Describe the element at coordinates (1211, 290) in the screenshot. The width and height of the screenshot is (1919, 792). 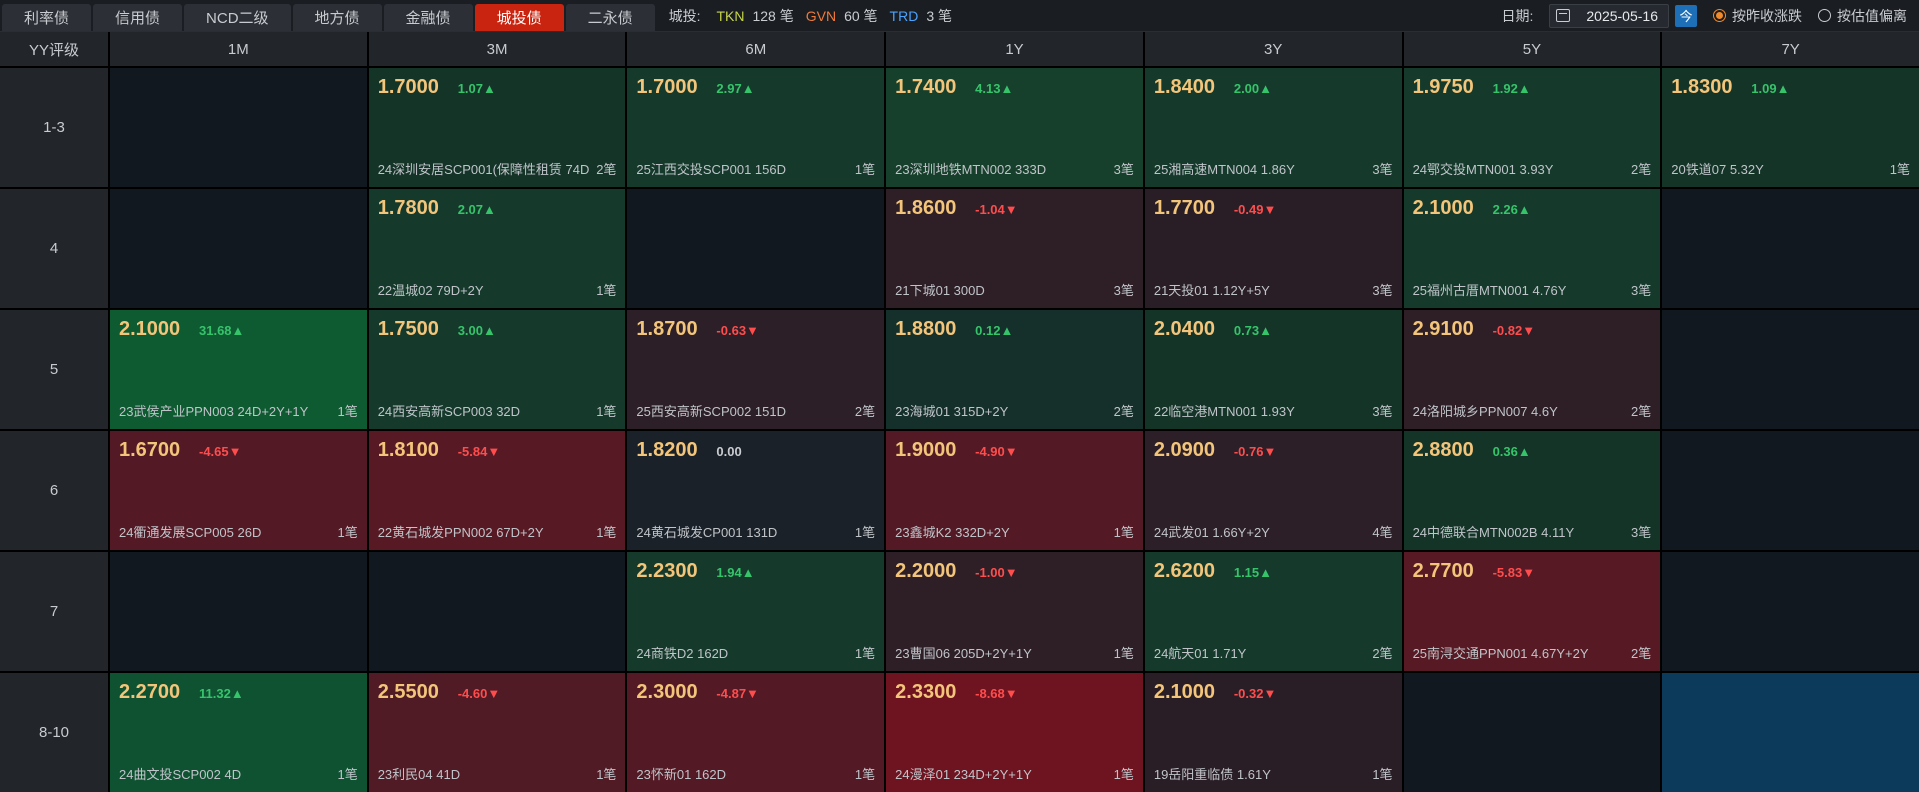
I see `bond-name: 21天投01 1.12Y+5Y` at that location.